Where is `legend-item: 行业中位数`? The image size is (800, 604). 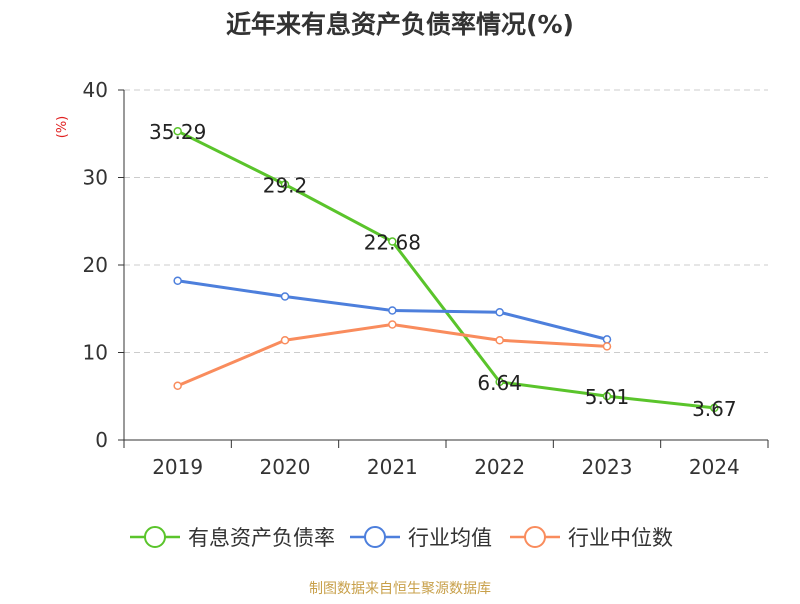
legend-item: 行业中位数 is located at coordinates (591, 538).